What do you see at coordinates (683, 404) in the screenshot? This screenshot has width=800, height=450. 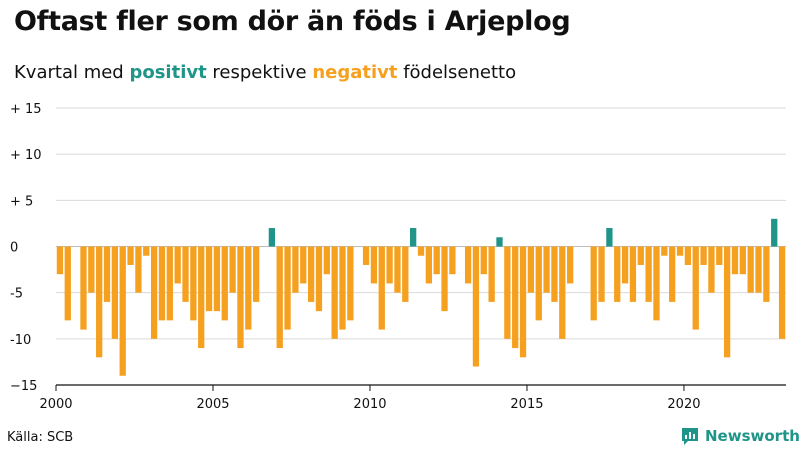 I see `x-tick-label: 2020` at bounding box center [683, 404].